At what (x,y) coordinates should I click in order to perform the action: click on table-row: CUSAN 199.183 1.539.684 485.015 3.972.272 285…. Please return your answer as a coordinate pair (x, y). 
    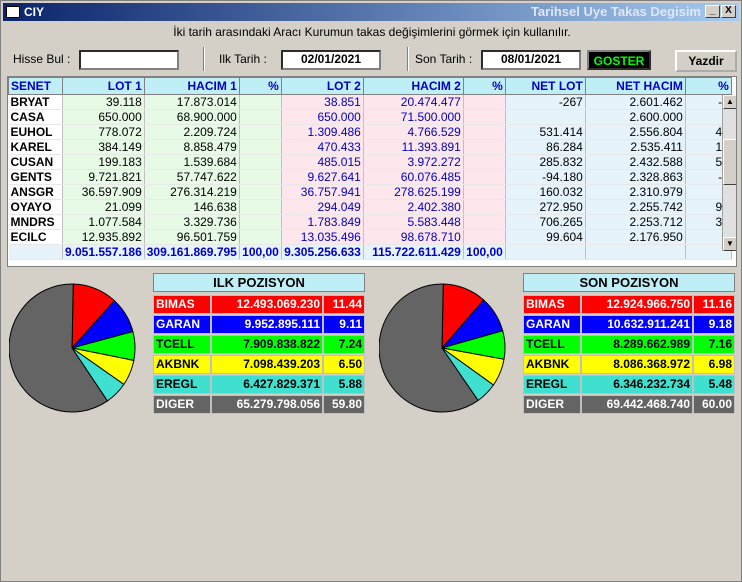
    Looking at the image, I should click on (370, 162).